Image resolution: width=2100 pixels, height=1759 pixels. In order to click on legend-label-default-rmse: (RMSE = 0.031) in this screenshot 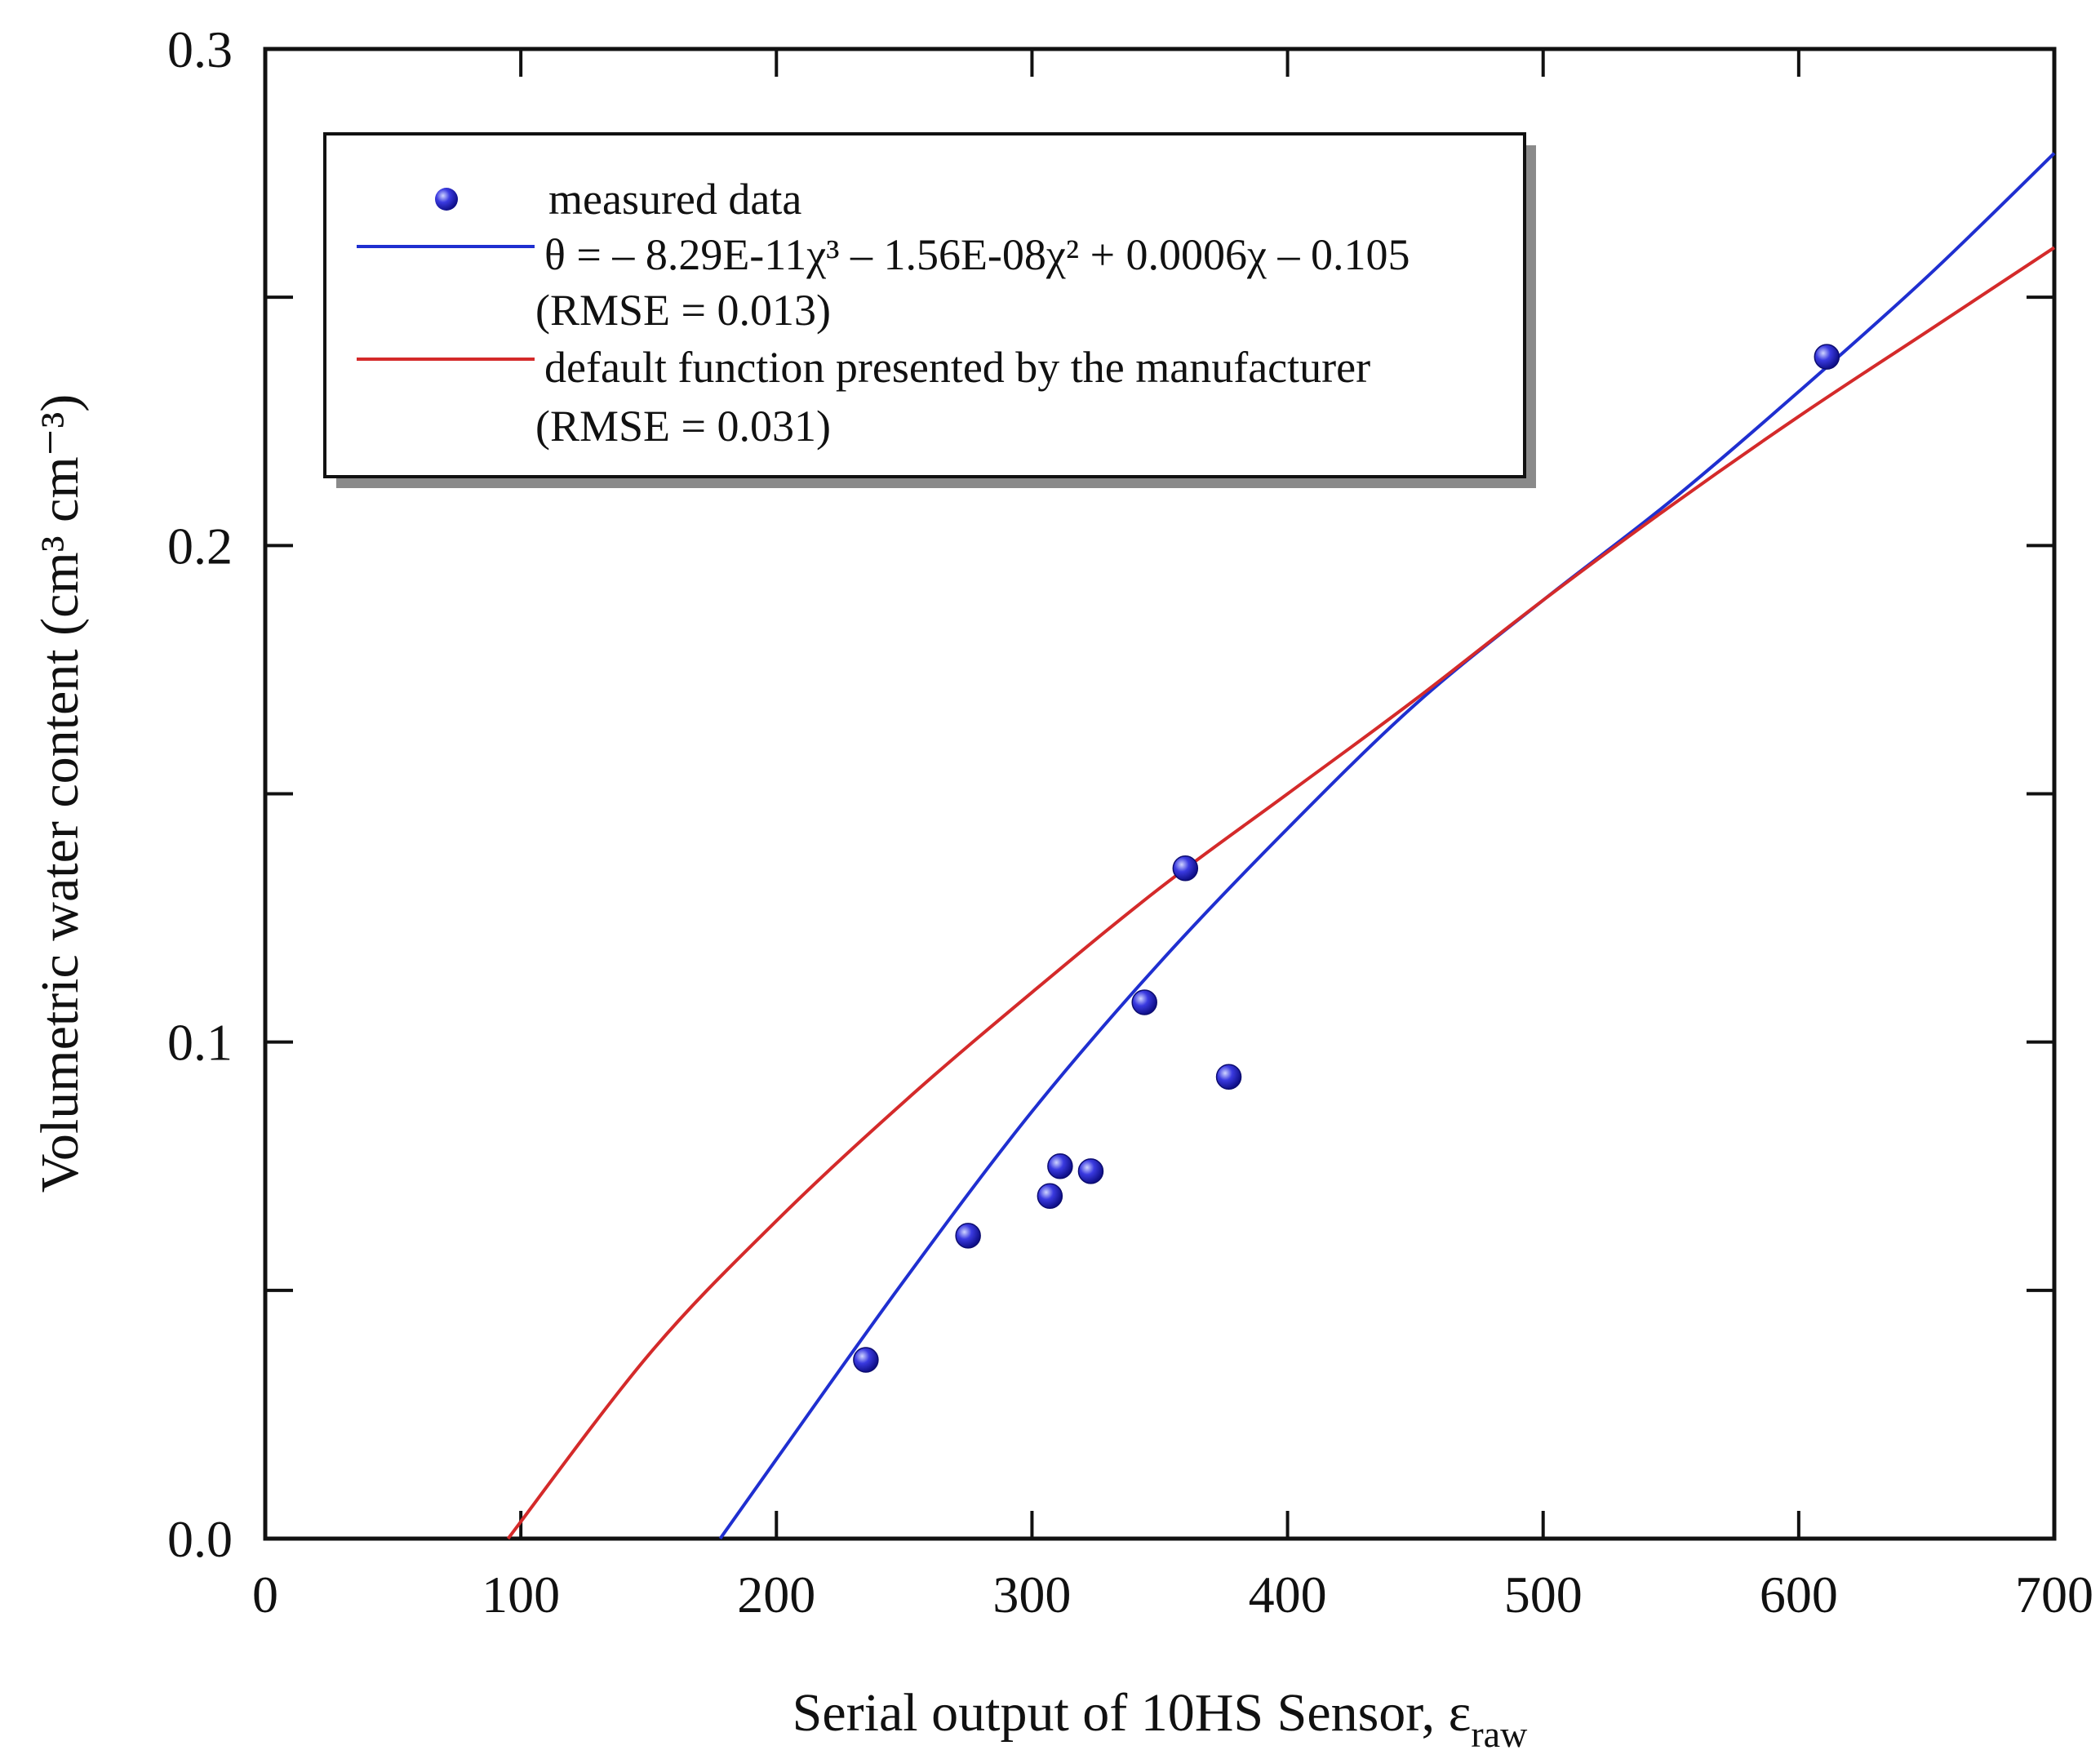, I will do `click(683, 426)`.